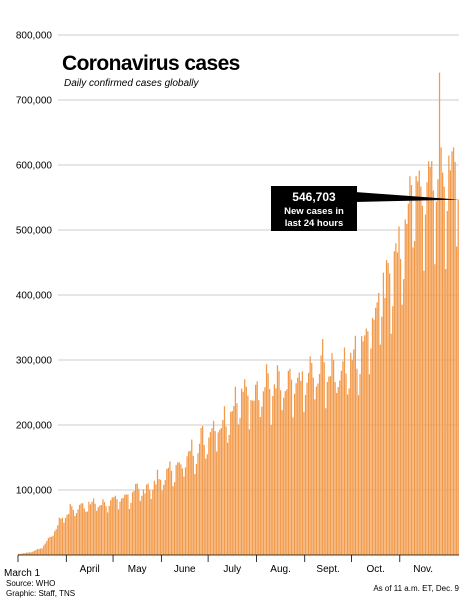 The height and width of the screenshot is (600, 465). What do you see at coordinates (423, 569) in the screenshot?
I see `x-tick-label: Nov.` at bounding box center [423, 569].